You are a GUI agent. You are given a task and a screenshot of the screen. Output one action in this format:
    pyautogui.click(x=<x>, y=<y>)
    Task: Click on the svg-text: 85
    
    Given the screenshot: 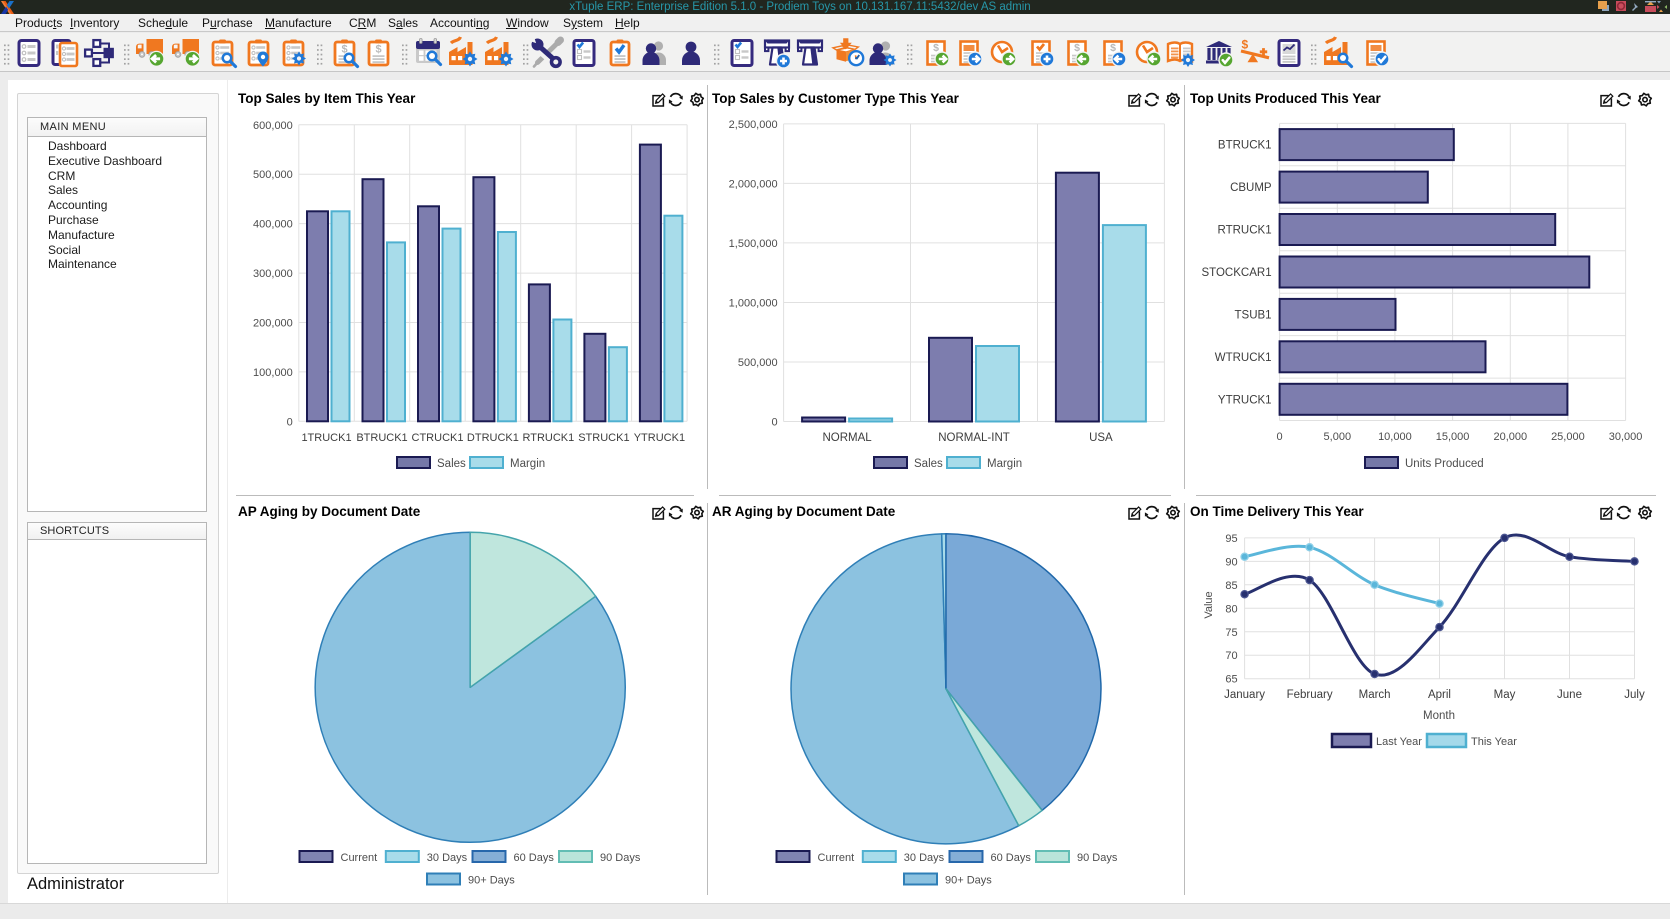 What is the action you would take?
    pyautogui.click(x=1231, y=586)
    